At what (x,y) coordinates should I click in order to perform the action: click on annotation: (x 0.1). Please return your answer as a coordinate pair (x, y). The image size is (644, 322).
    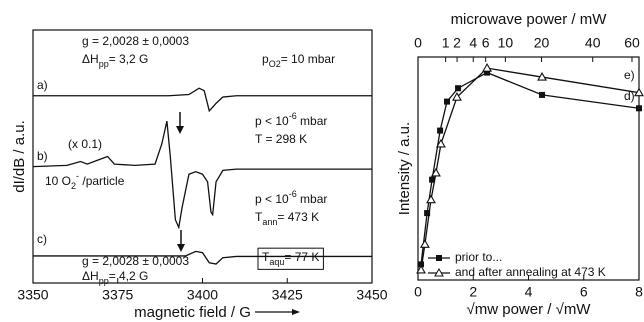
    Looking at the image, I should click on (85, 144).